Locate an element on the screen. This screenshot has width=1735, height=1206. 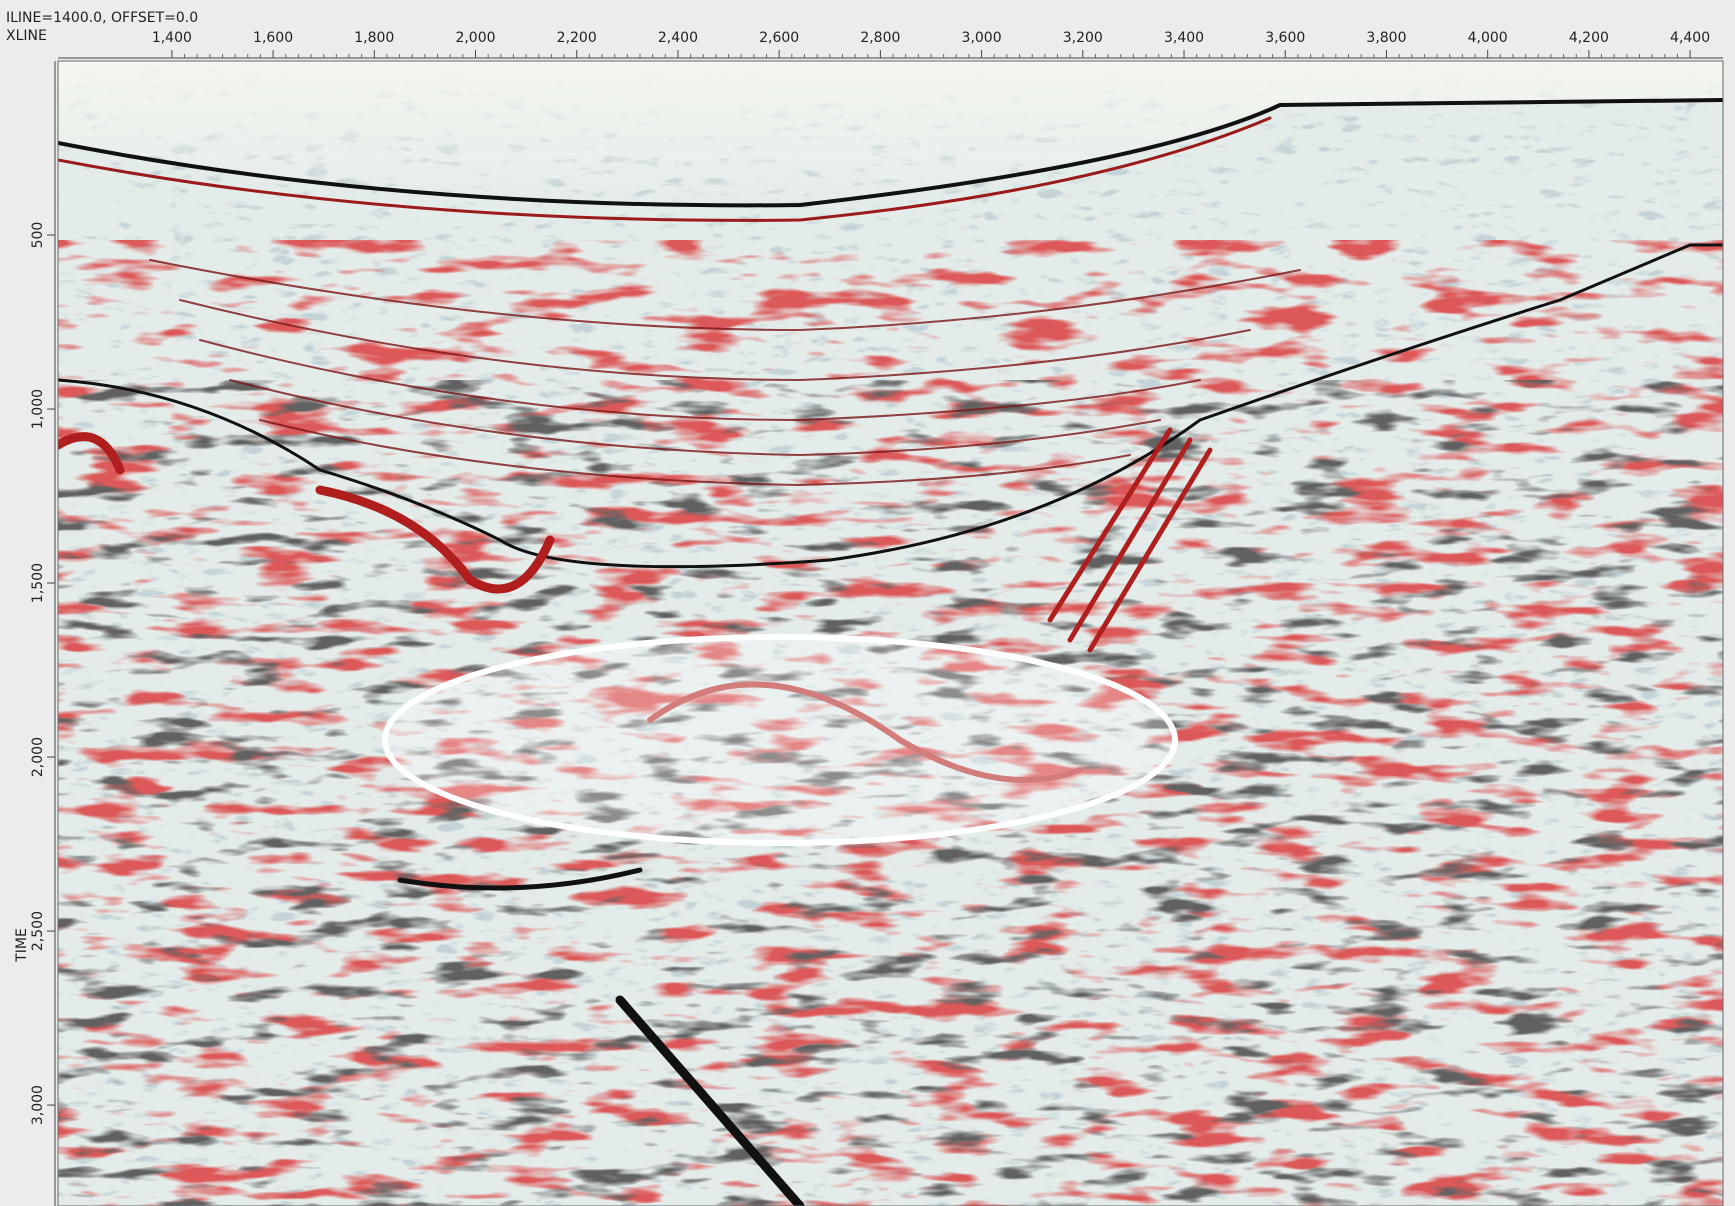
x-tick-label: 3,000 is located at coordinates (982, 38).